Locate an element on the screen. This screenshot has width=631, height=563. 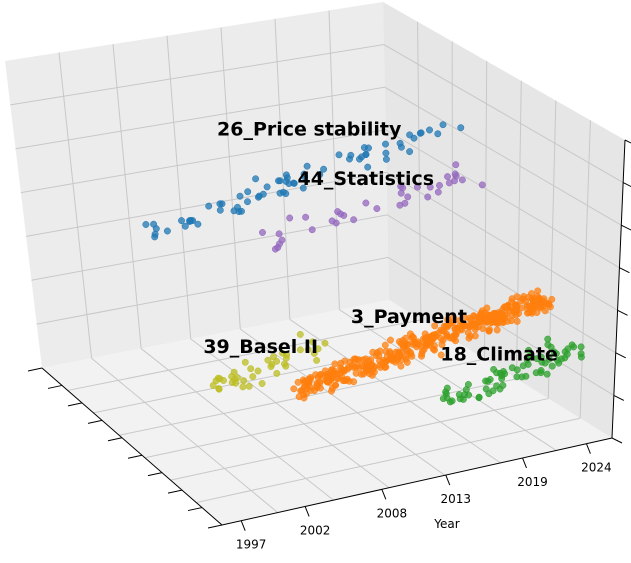
right-axis-ticks is located at coordinates (621, 291).